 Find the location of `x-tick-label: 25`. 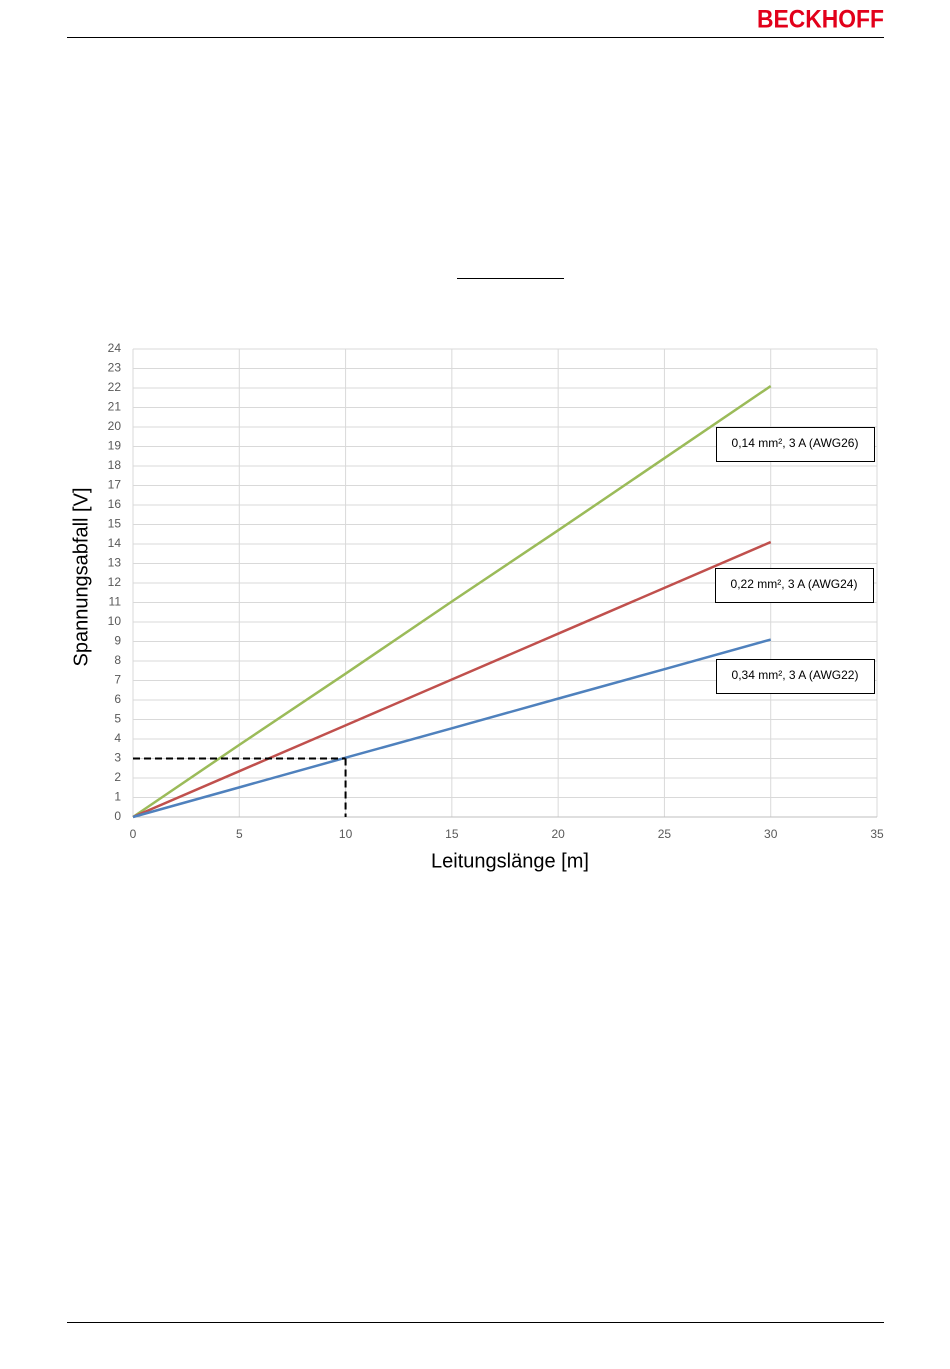

x-tick-label: 25 is located at coordinates (665, 834).